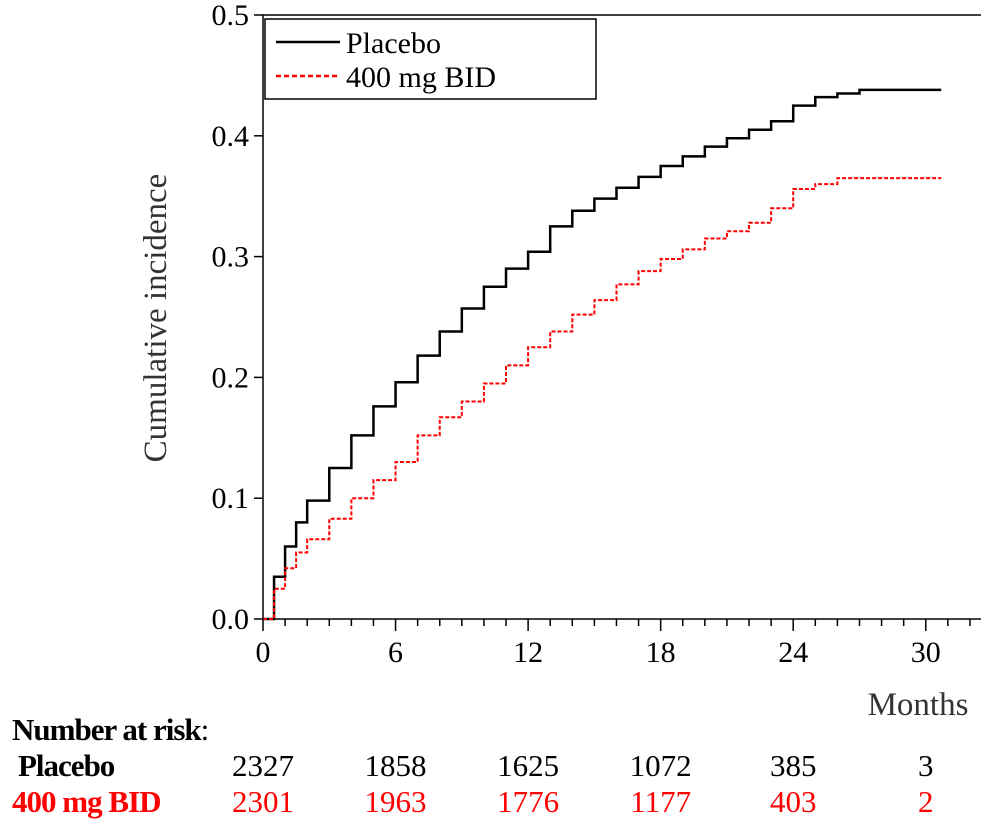  Describe the element at coordinates (395, 765) in the screenshot. I see `risk-value: 1858` at that location.